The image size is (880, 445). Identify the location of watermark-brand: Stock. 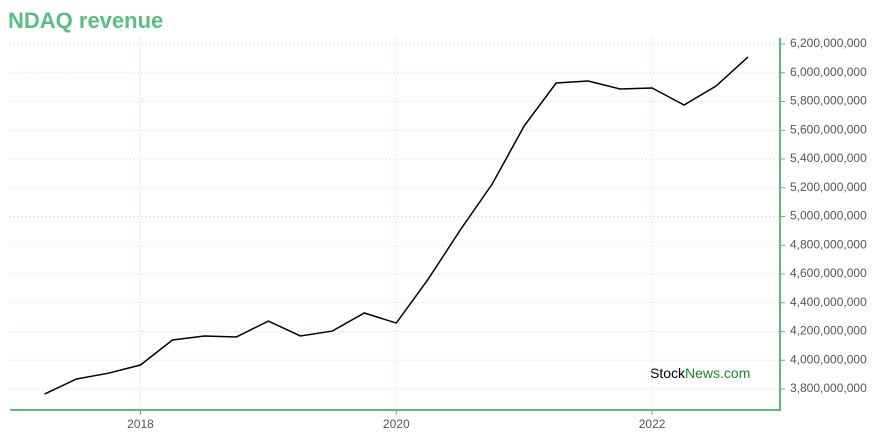
(668, 373).